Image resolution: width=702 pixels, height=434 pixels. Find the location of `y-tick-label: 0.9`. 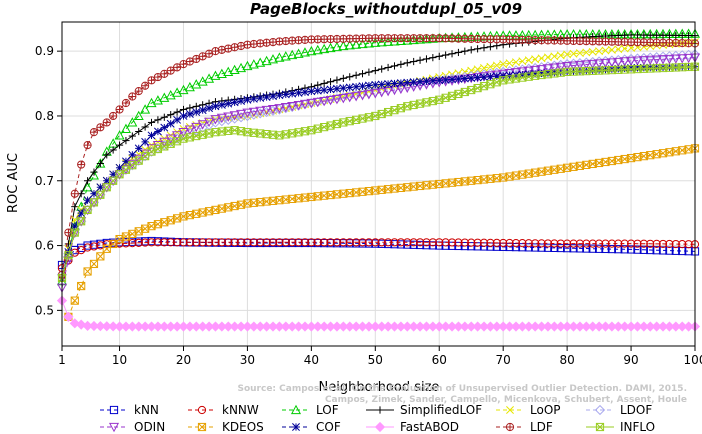

y-tick-label: 0.9 is located at coordinates (44, 51).